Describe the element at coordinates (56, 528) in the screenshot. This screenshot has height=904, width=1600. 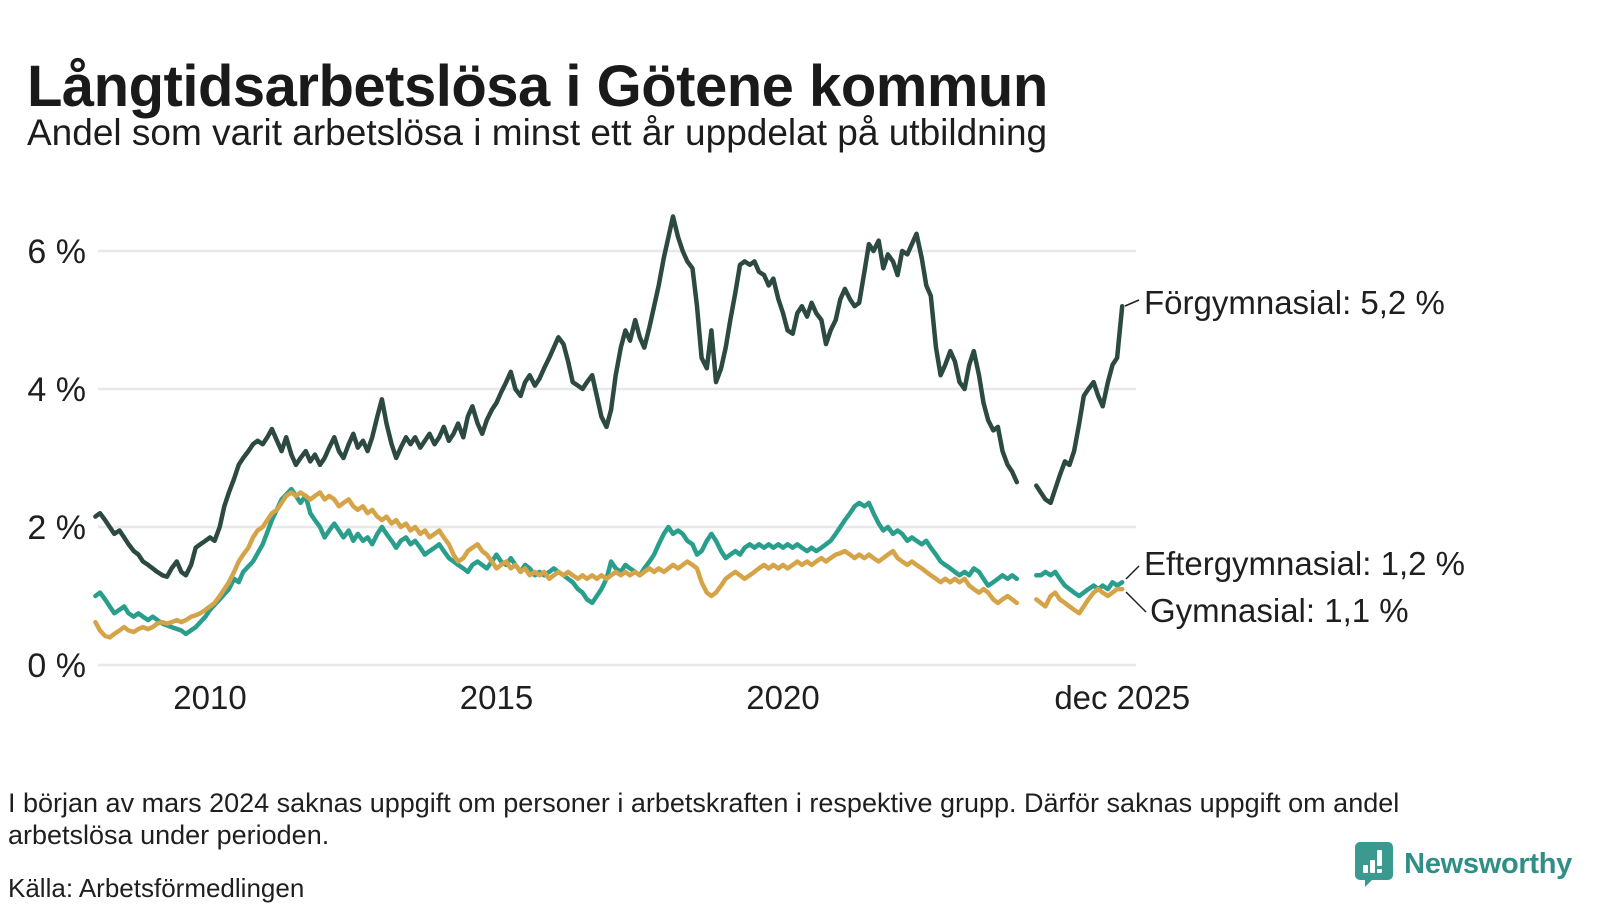
I see `y-tick-label: 2 %` at that location.